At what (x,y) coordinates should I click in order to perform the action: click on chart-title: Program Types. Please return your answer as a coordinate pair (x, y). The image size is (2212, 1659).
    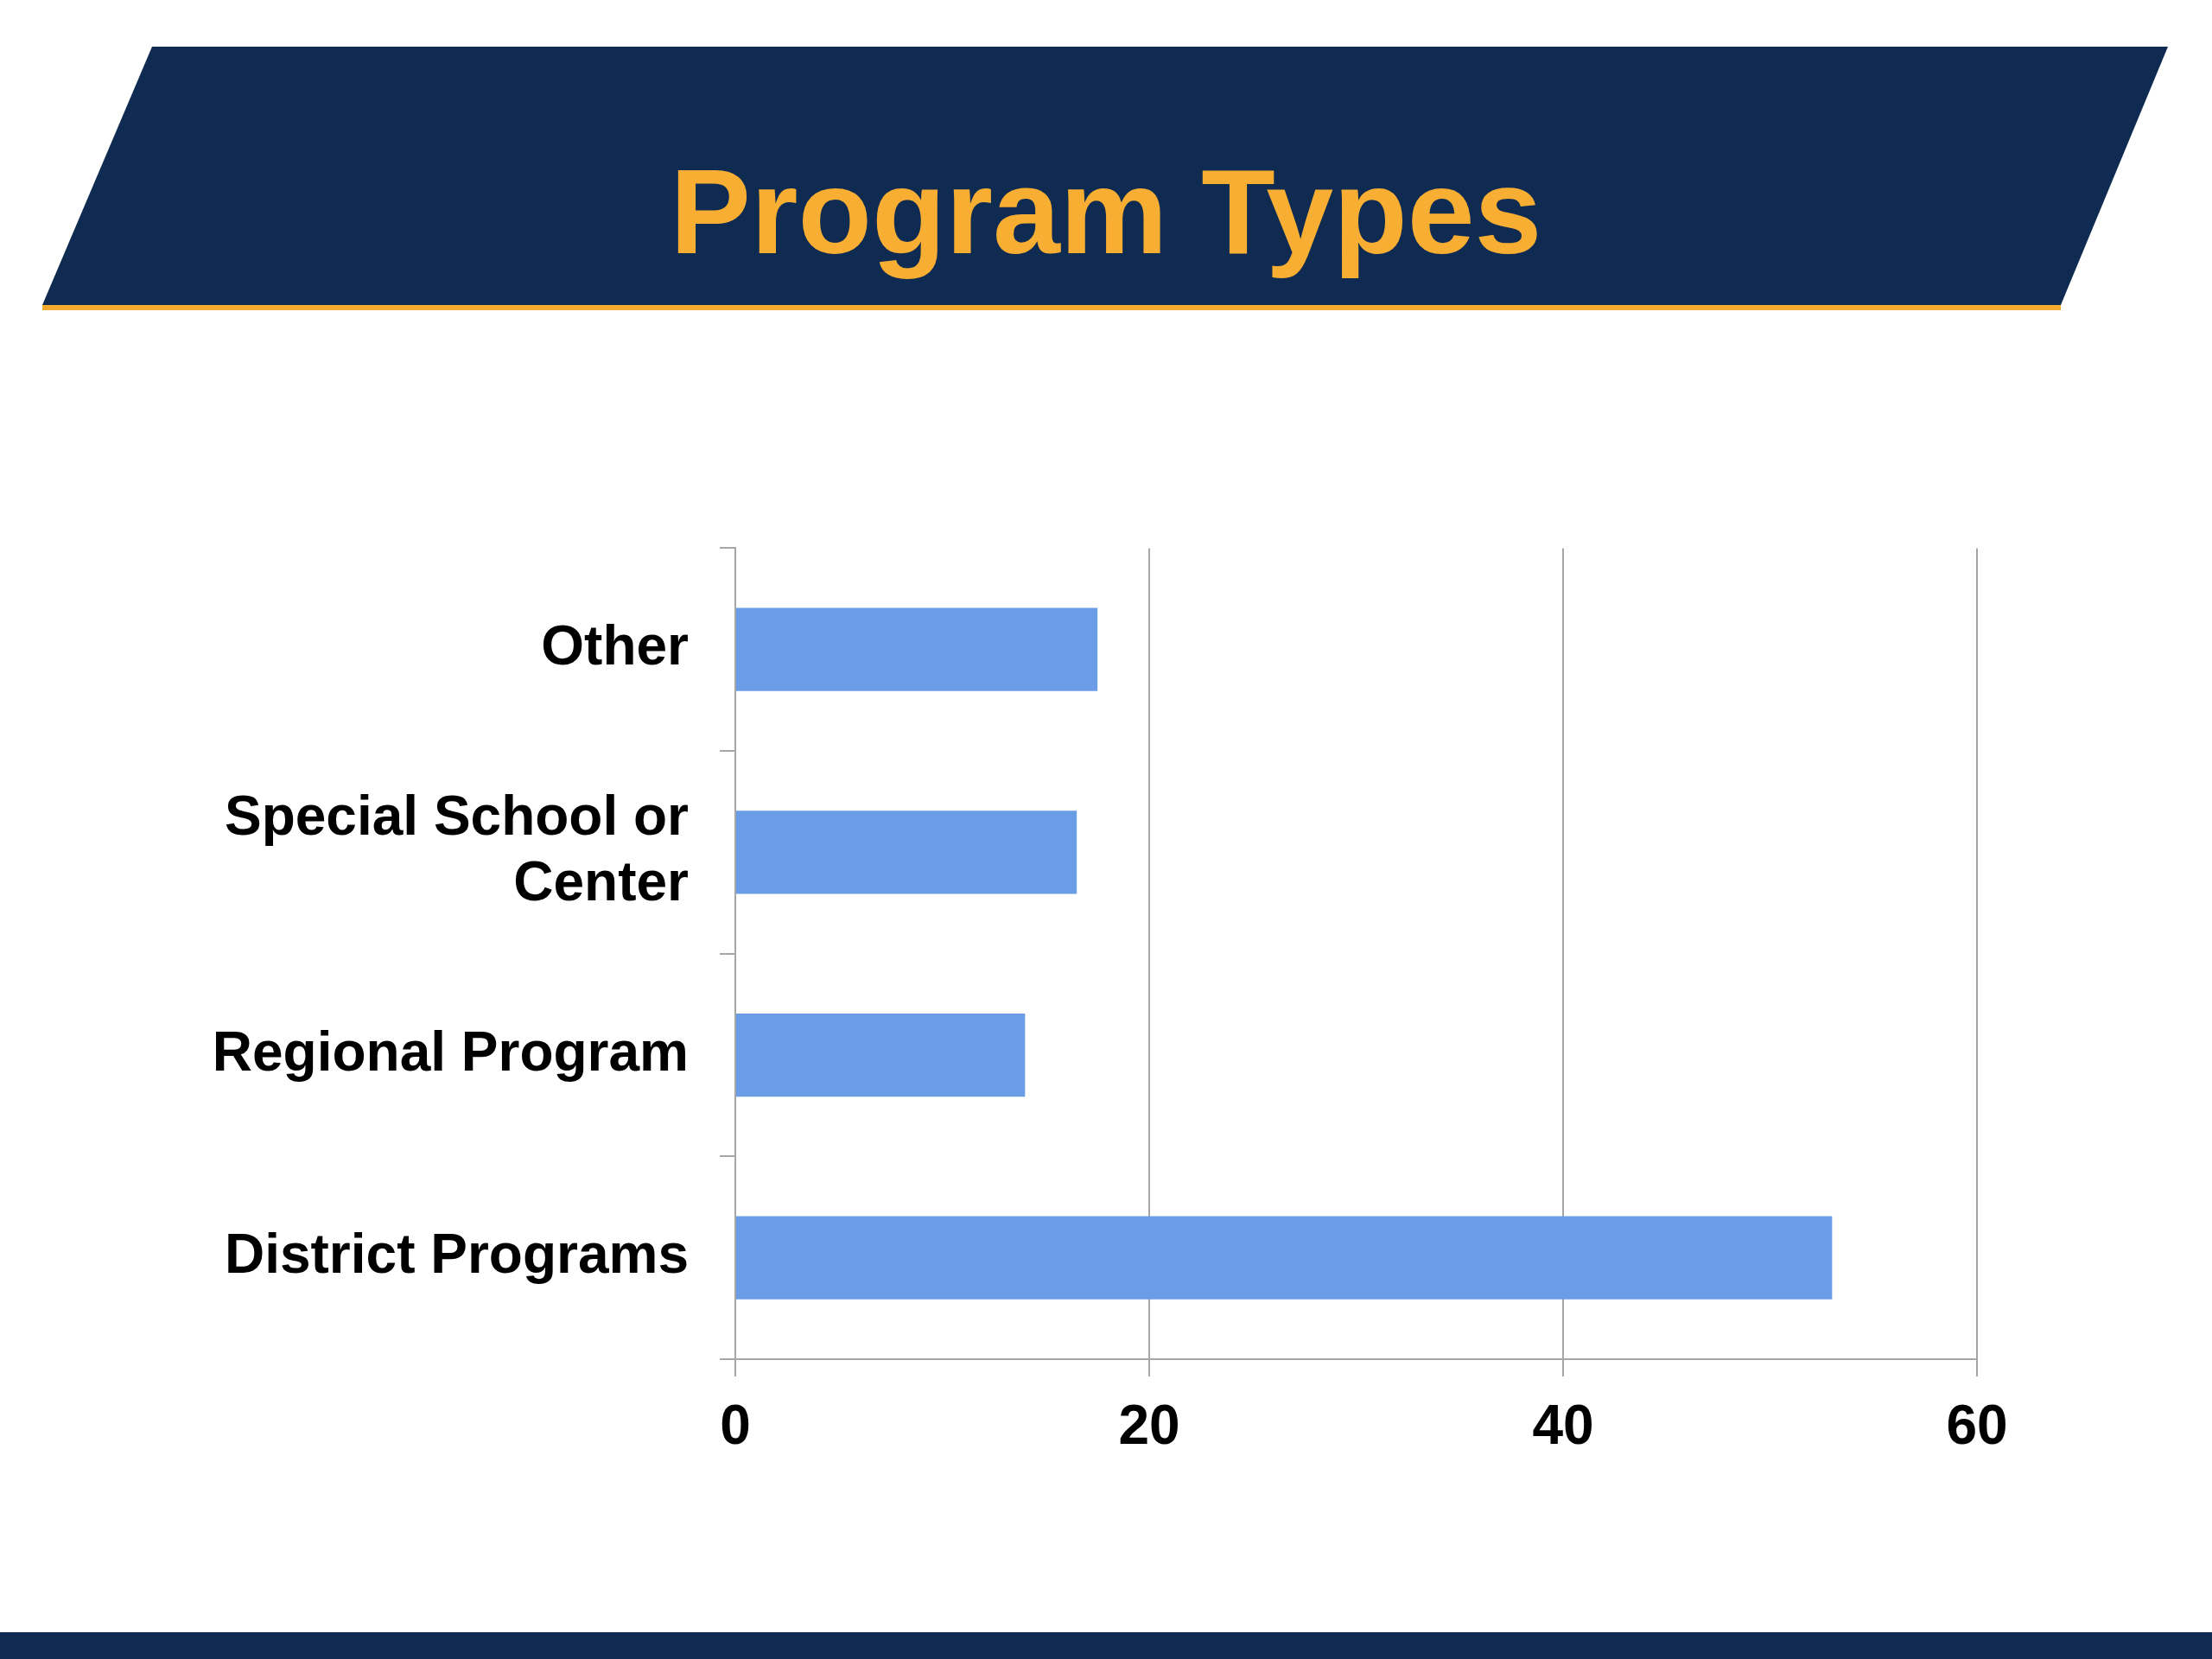
    Looking at the image, I should click on (1106, 211).